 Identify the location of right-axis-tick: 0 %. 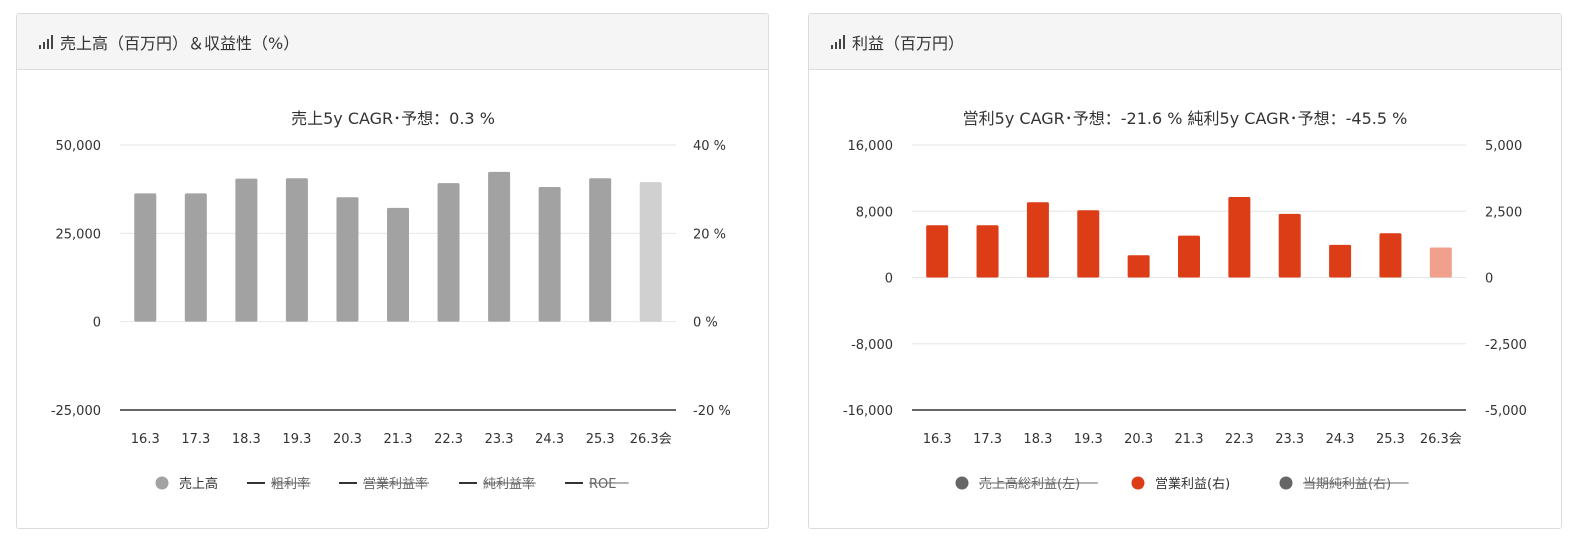
(705, 323).